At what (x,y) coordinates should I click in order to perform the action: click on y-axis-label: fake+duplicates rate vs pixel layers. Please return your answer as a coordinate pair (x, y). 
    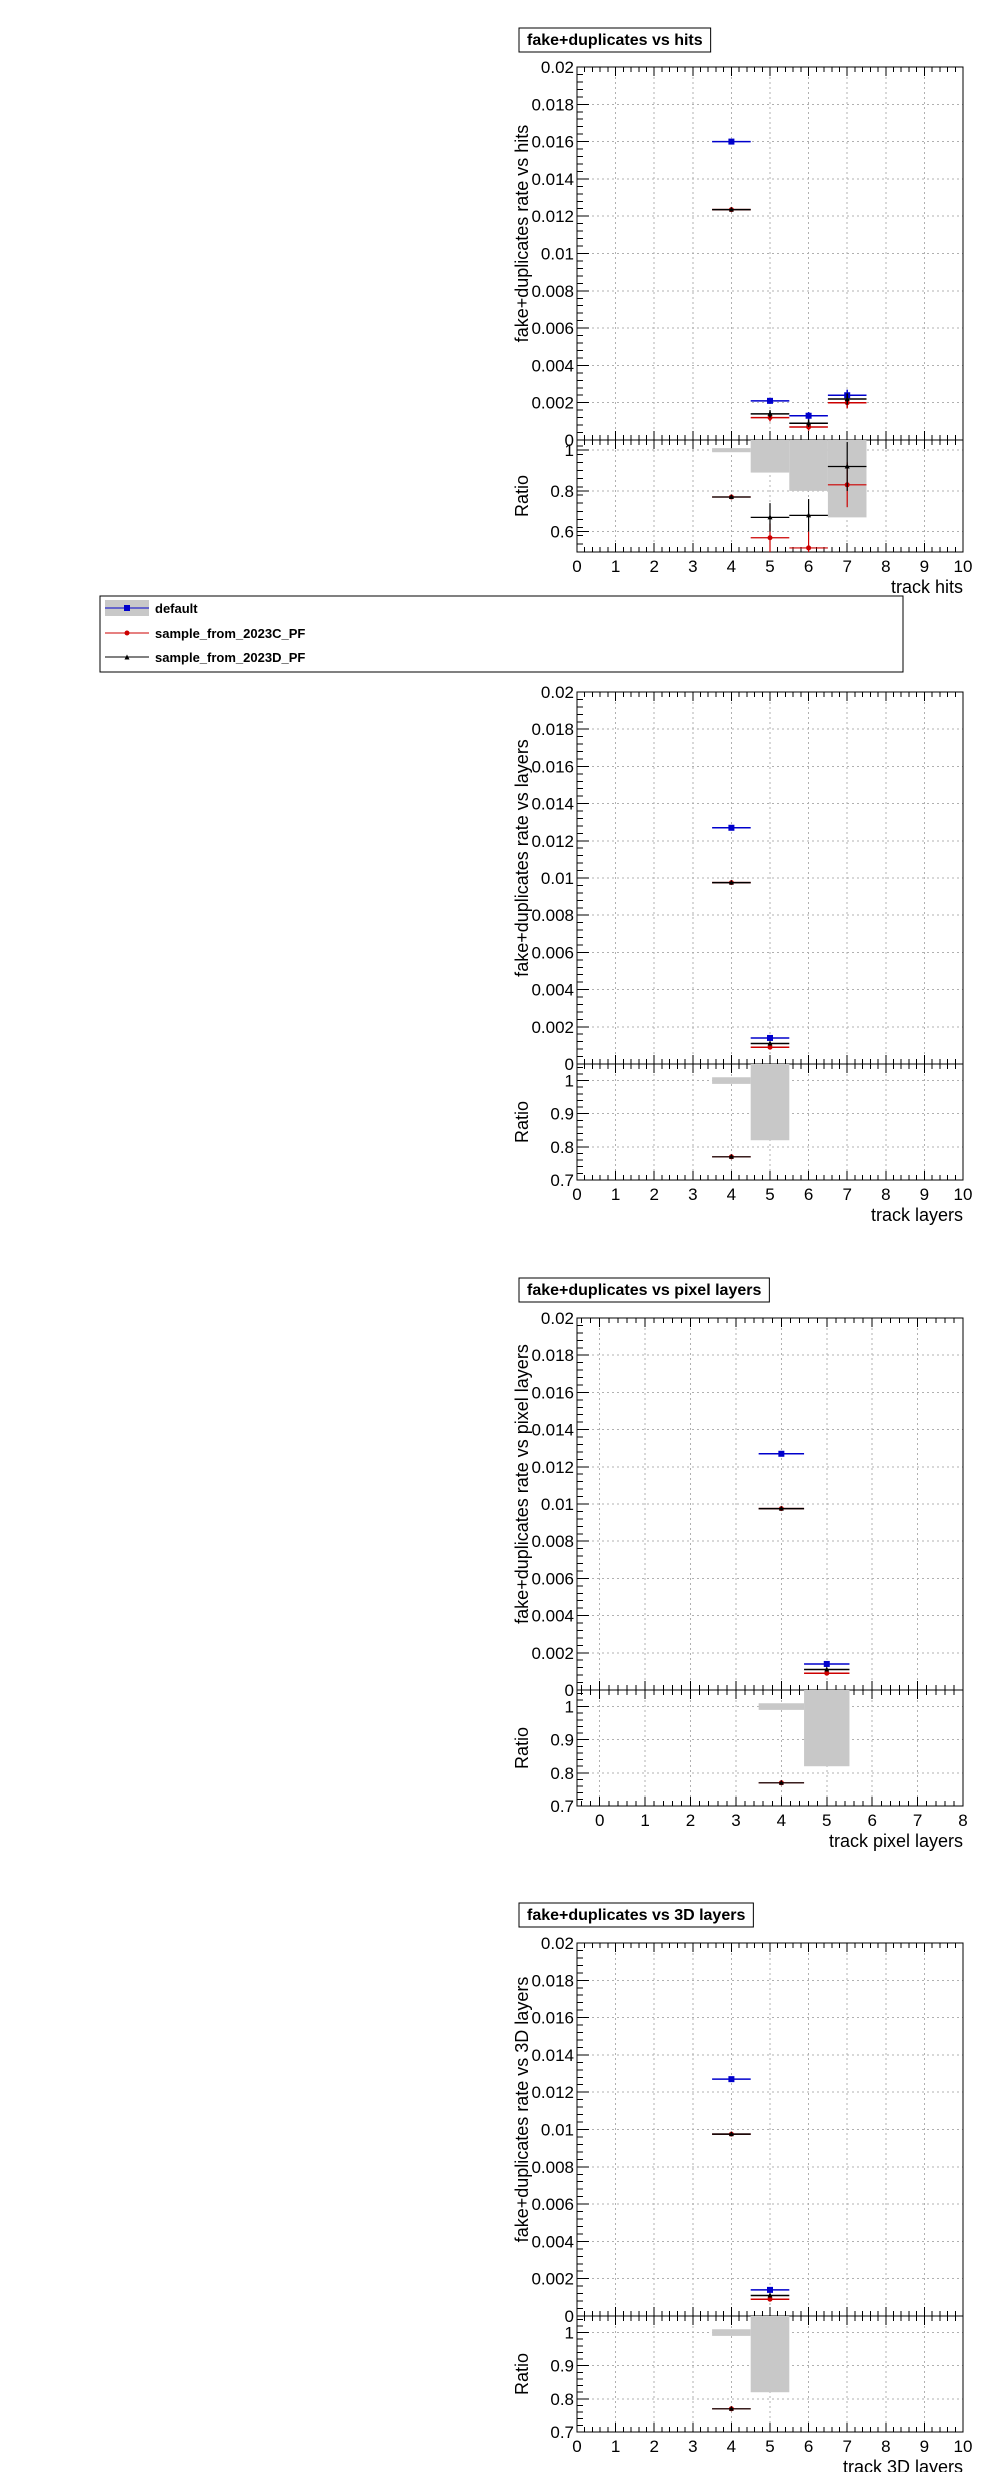
    Looking at the image, I should click on (522, 1484).